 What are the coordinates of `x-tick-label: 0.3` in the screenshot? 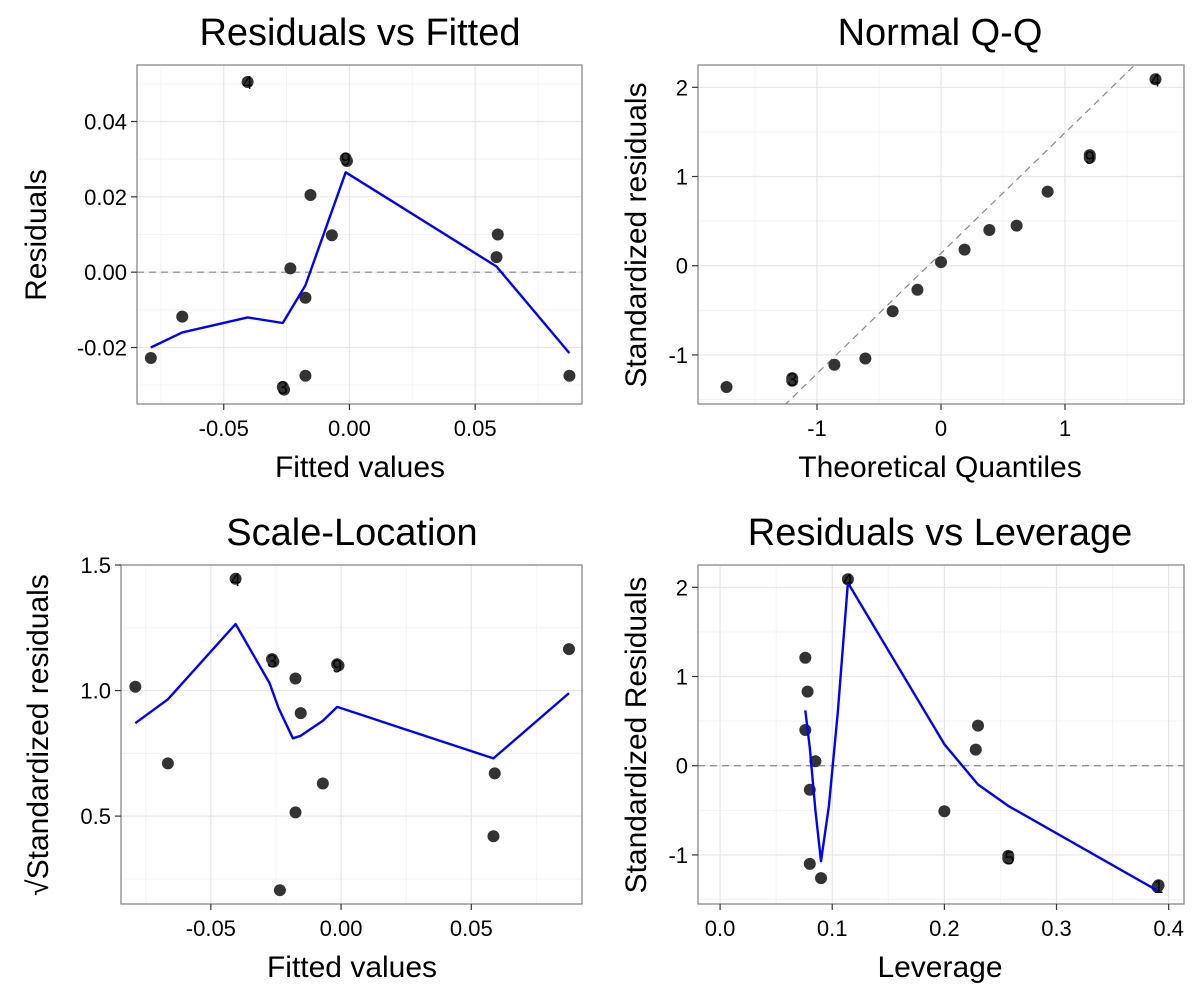 It's located at (1056, 928).